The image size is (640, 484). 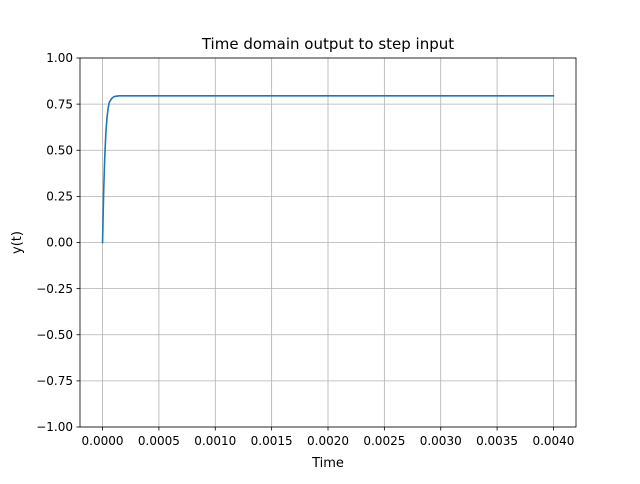 What do you see at coordinates (553, 441) in the screenshot?
I see `x-tick-label: 0.0040` at bounding box center [553, 441].